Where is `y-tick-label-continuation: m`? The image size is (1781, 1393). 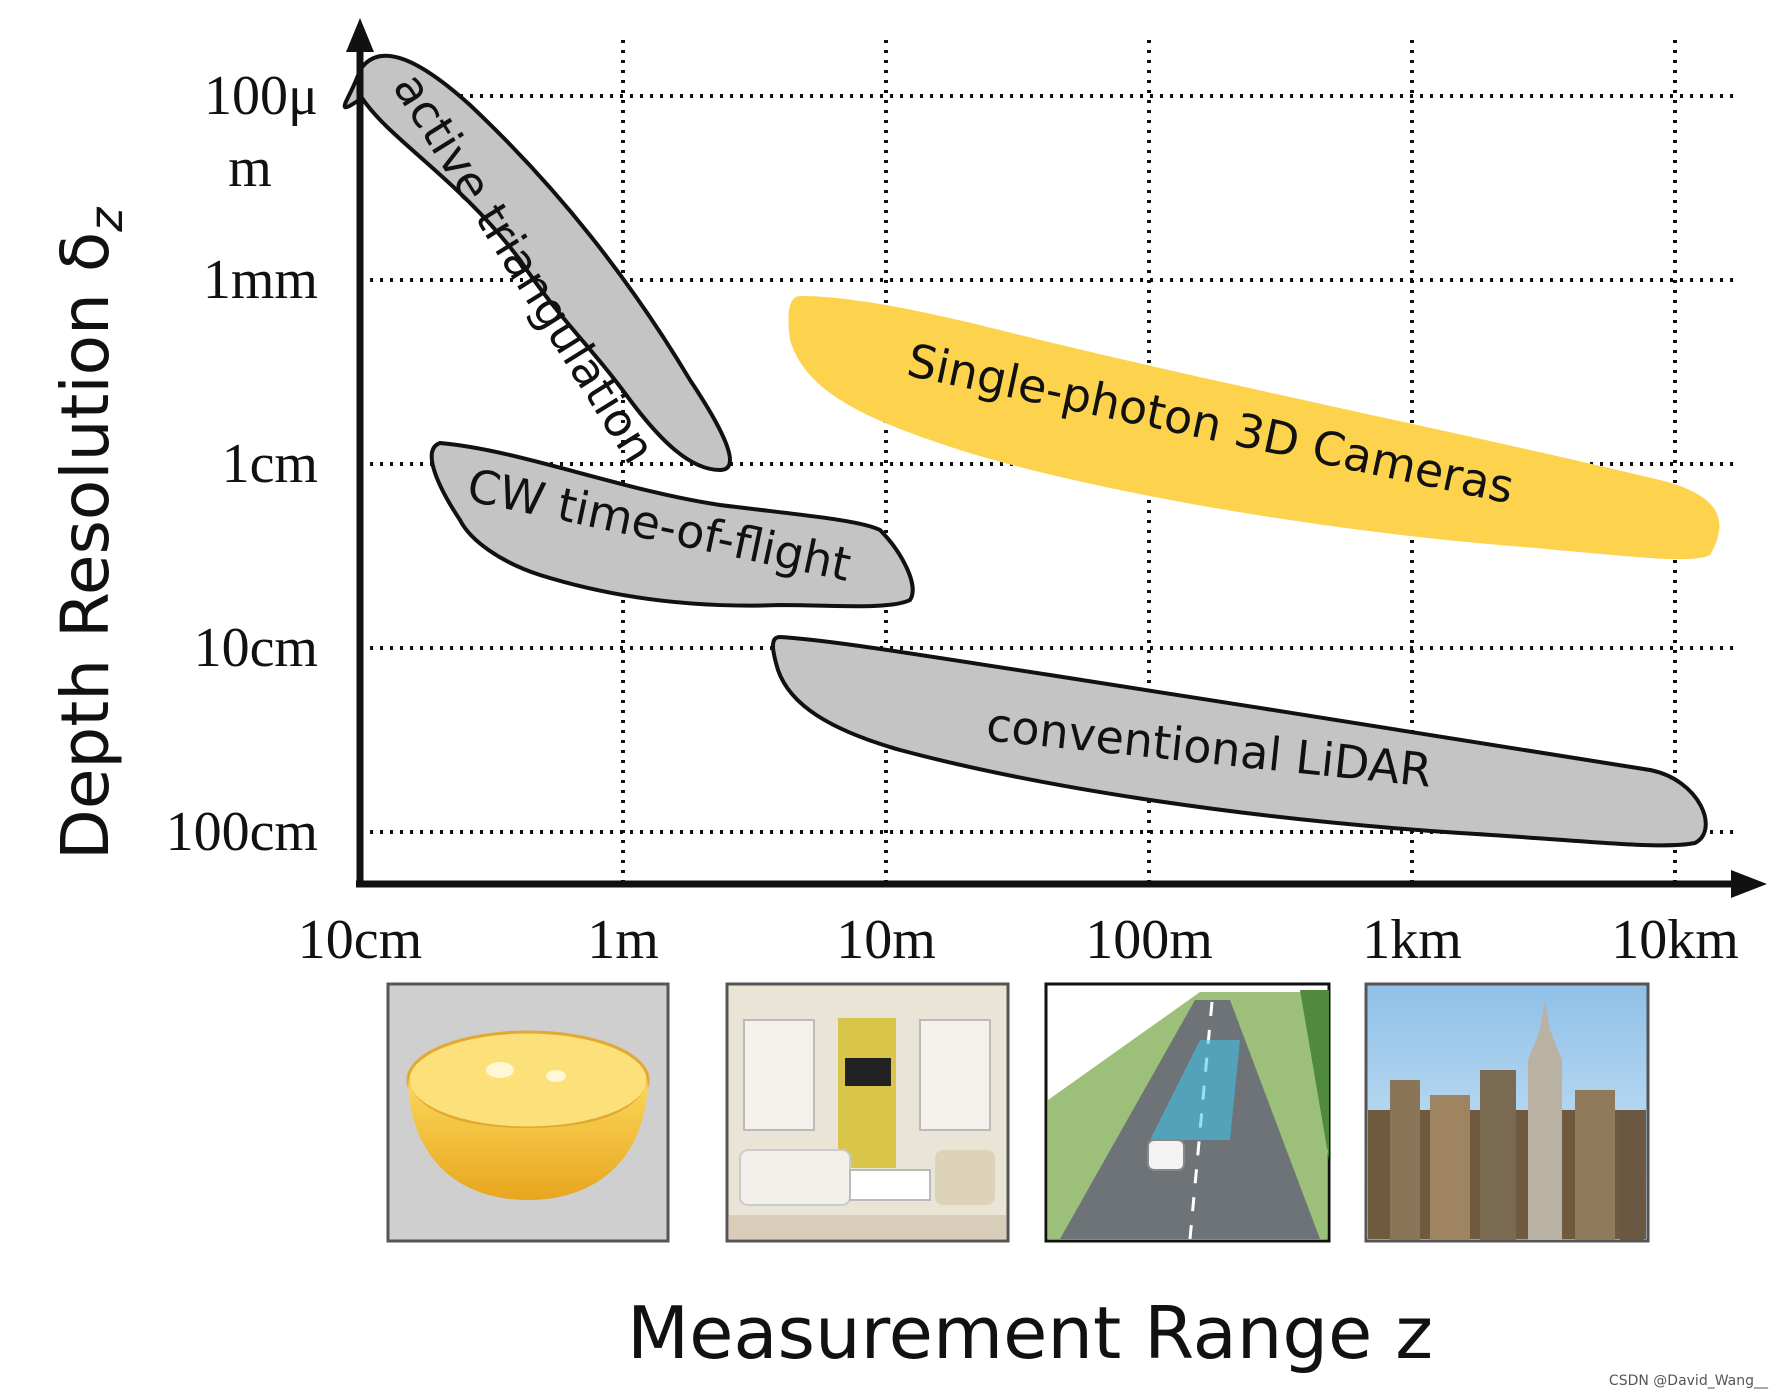
y-tick-label-continuation: m is located at coordinates (250, 168).